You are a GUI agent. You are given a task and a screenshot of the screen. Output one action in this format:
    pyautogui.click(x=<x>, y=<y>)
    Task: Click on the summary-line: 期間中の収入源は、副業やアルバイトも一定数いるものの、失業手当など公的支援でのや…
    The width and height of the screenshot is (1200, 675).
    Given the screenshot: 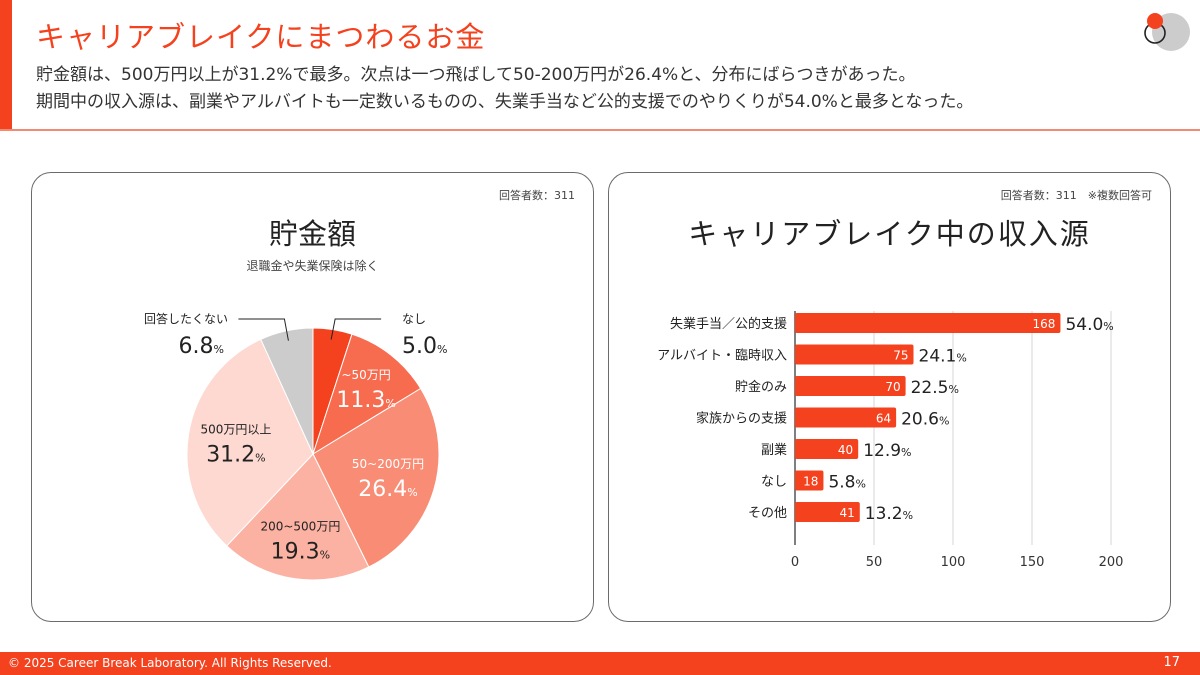 What is the action you would take?
    pyautogui.click(x=505, y=102)
    